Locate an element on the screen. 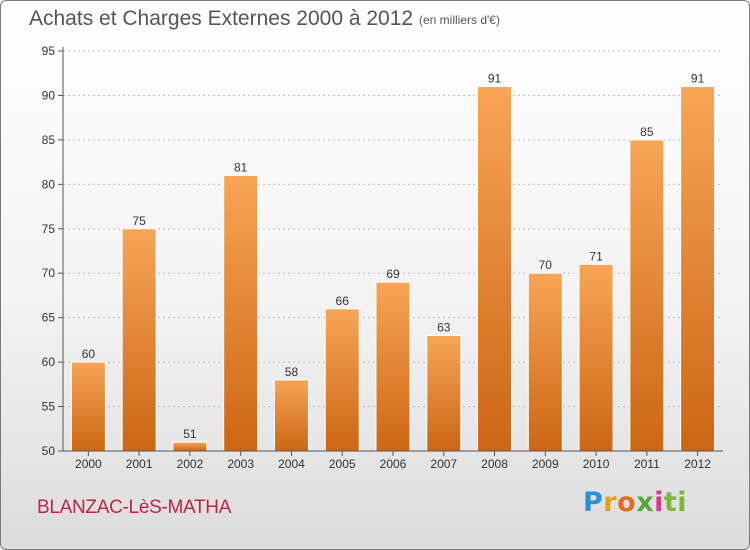  bar-value-label: 81 is located at coordinates (241, 167).